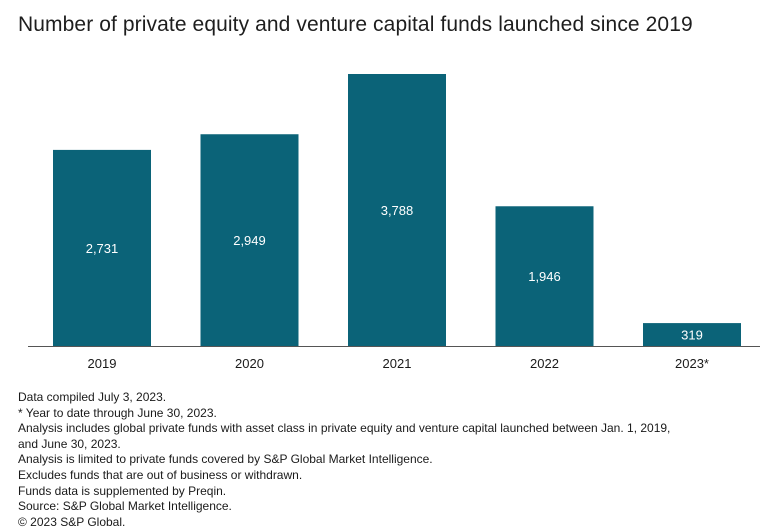 This screenshot has width=780, height=530. What do you see at coordinates (102, 363) in the screenshot?
I see `x-tick-label: 2019` at bounding box center [102, 363].